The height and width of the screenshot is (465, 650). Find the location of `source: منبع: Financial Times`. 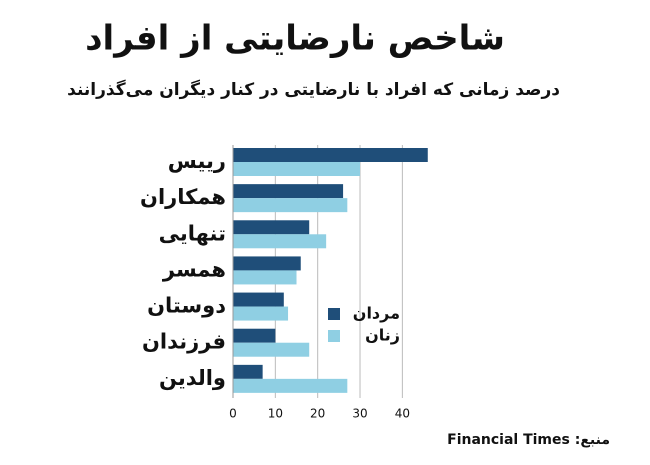

source: منبع: Financial Times is located at coordinates (528, 440).